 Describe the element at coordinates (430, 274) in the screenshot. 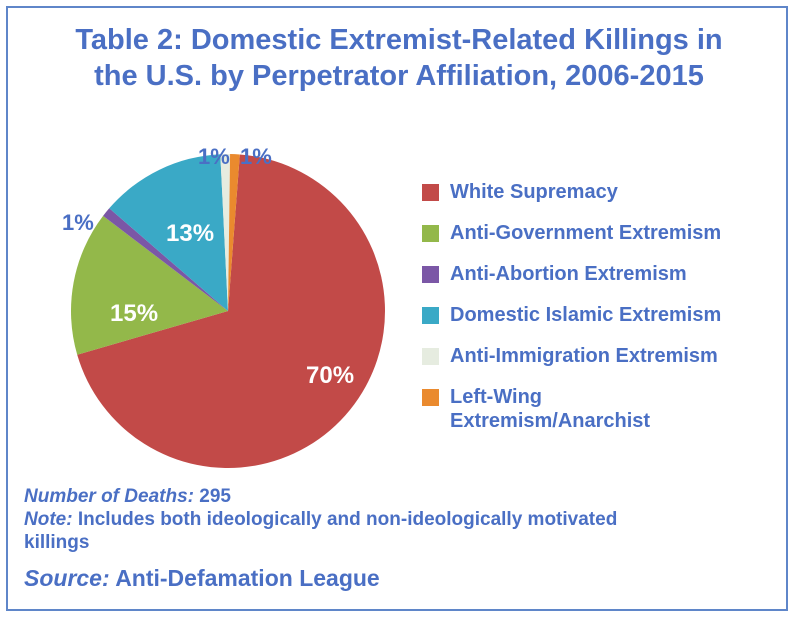

I see `legend-swatch-anti-abortion` at that location.